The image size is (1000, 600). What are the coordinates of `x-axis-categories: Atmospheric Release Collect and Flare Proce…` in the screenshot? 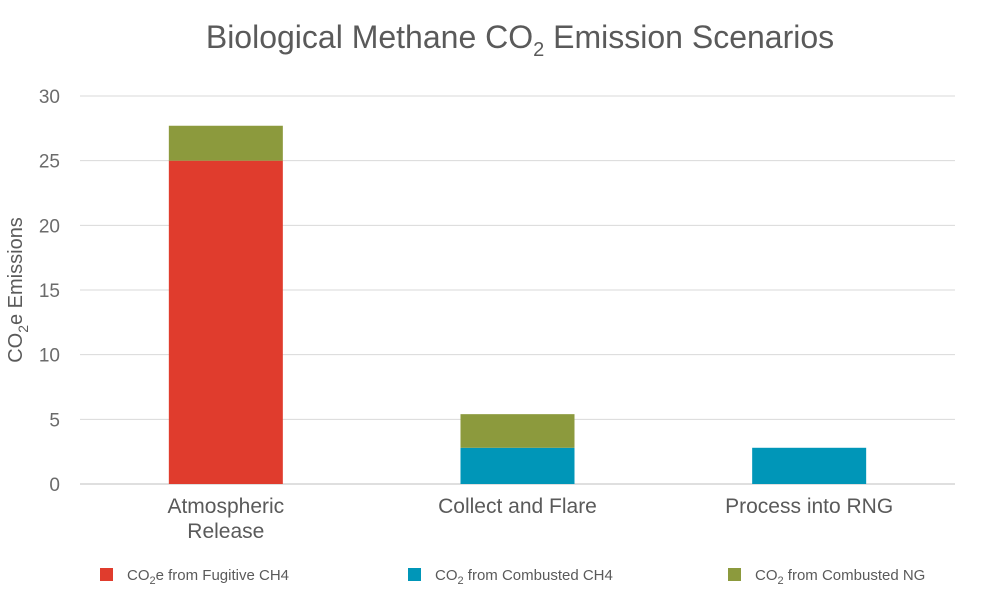 It's located at (530, 519).